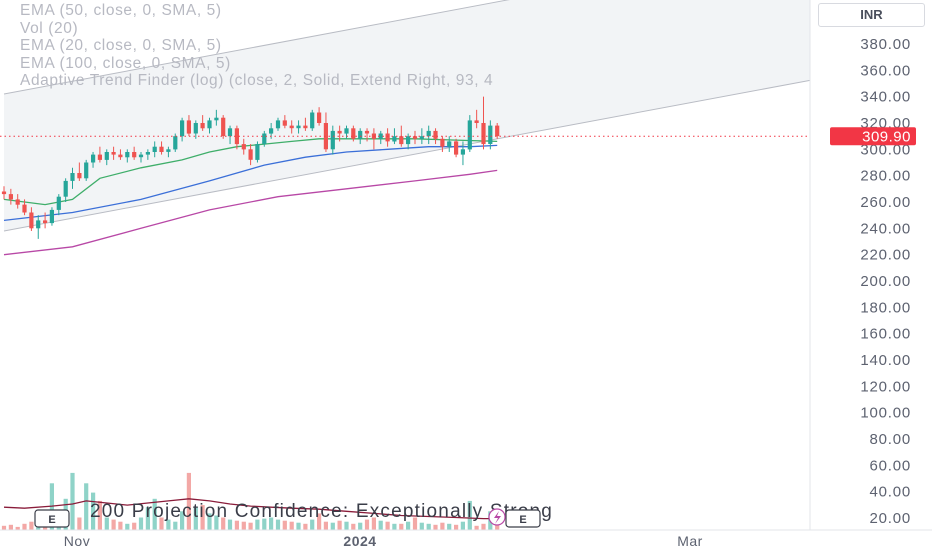 This screenshot has width=932, height=550. What do you see at coordinates (523, 518) in the screenshot?
I see `earnings-marker-2: E` at bounding box center [523, 518].